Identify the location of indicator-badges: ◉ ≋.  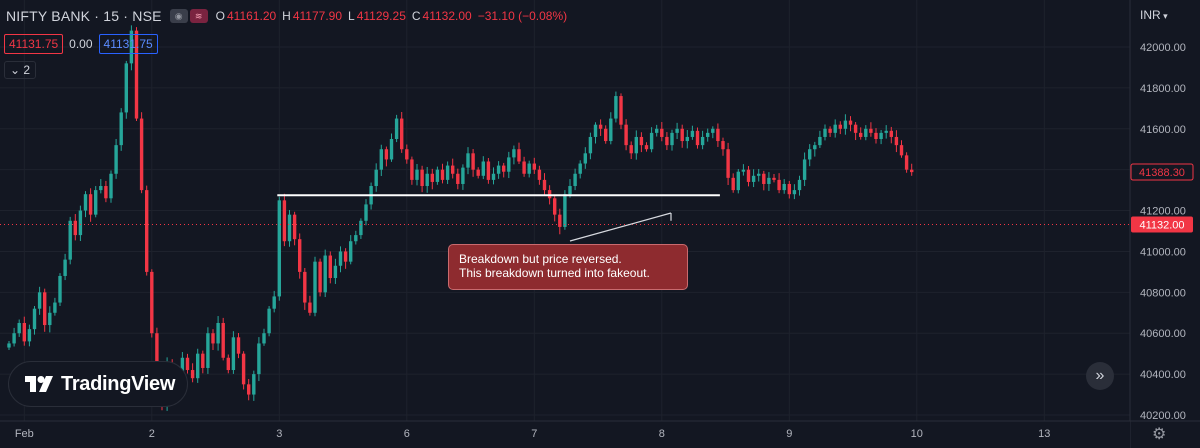
(188, 16).